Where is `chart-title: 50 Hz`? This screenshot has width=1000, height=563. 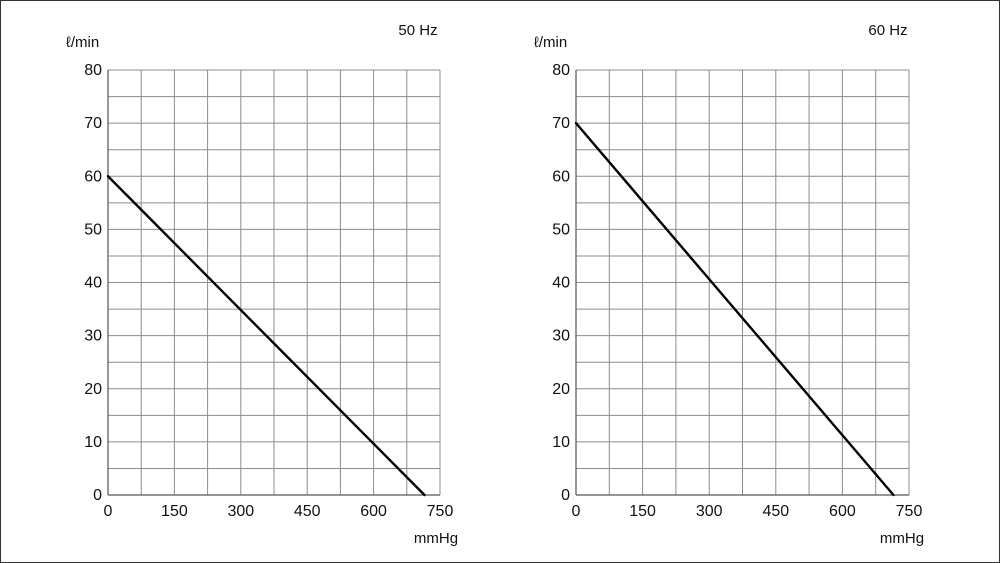 chart-title: 50 Hz is located at coordinates (417, 30).